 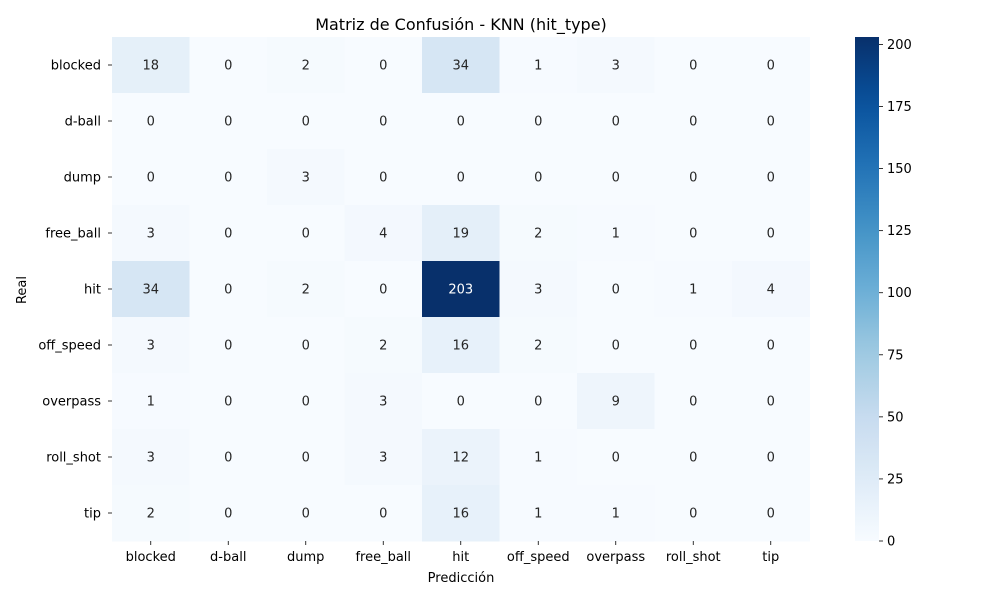 I want to click on cell-value-label: 4, so click(x=771, y=290).